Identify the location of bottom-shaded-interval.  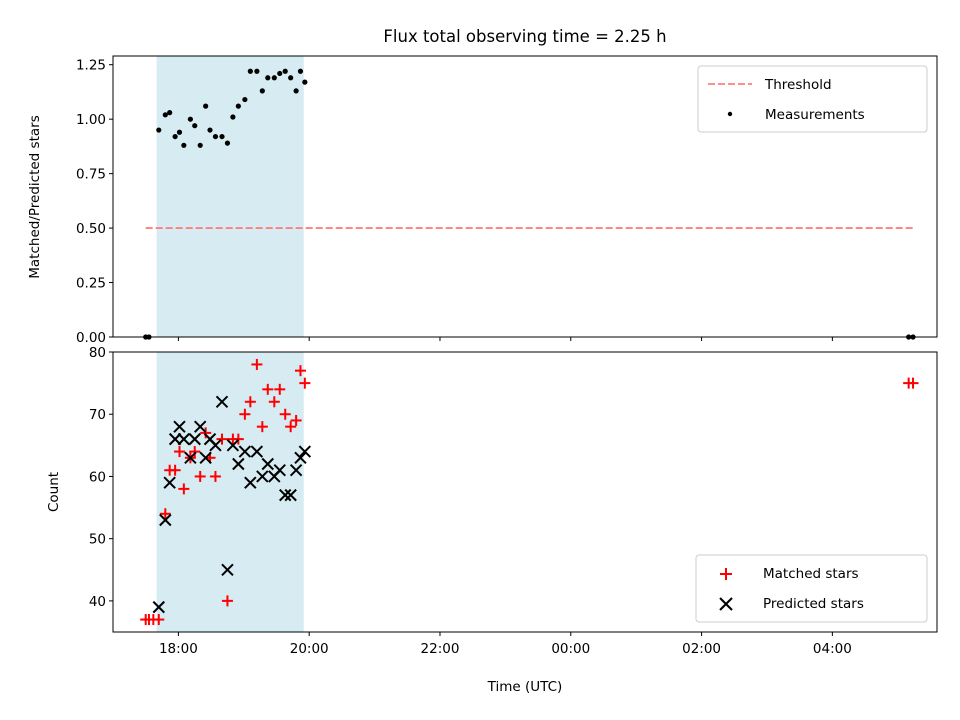
(230, 492).